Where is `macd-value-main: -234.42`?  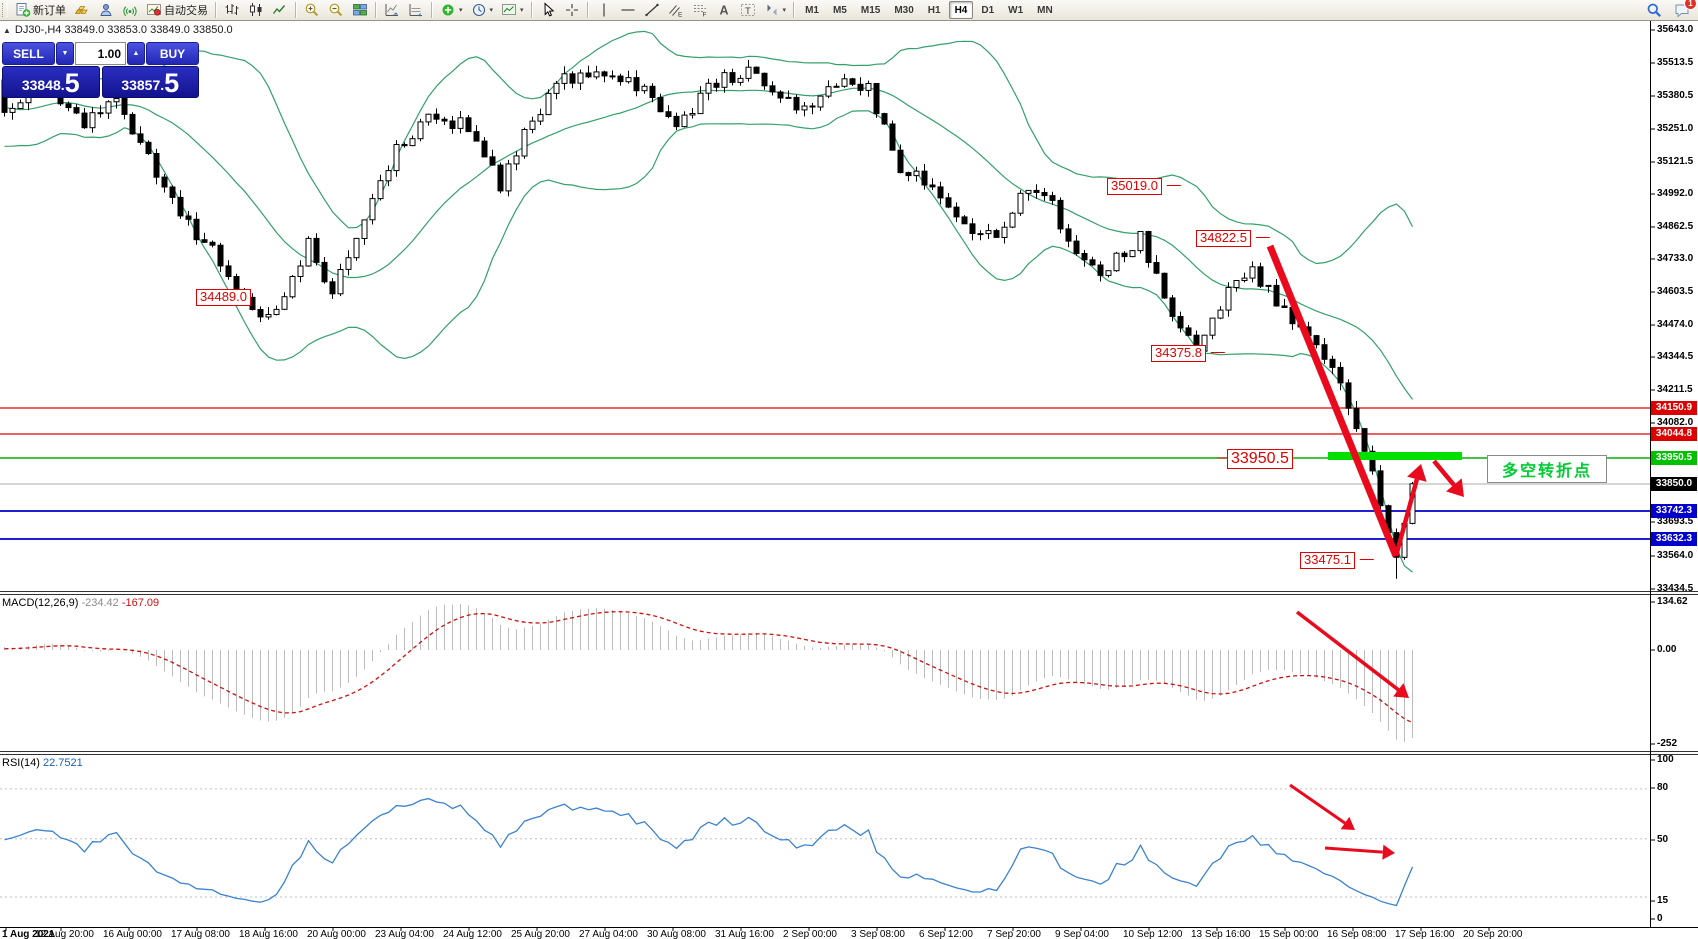
macd-value-main: -234.42 is located at coordinates (100, 603).